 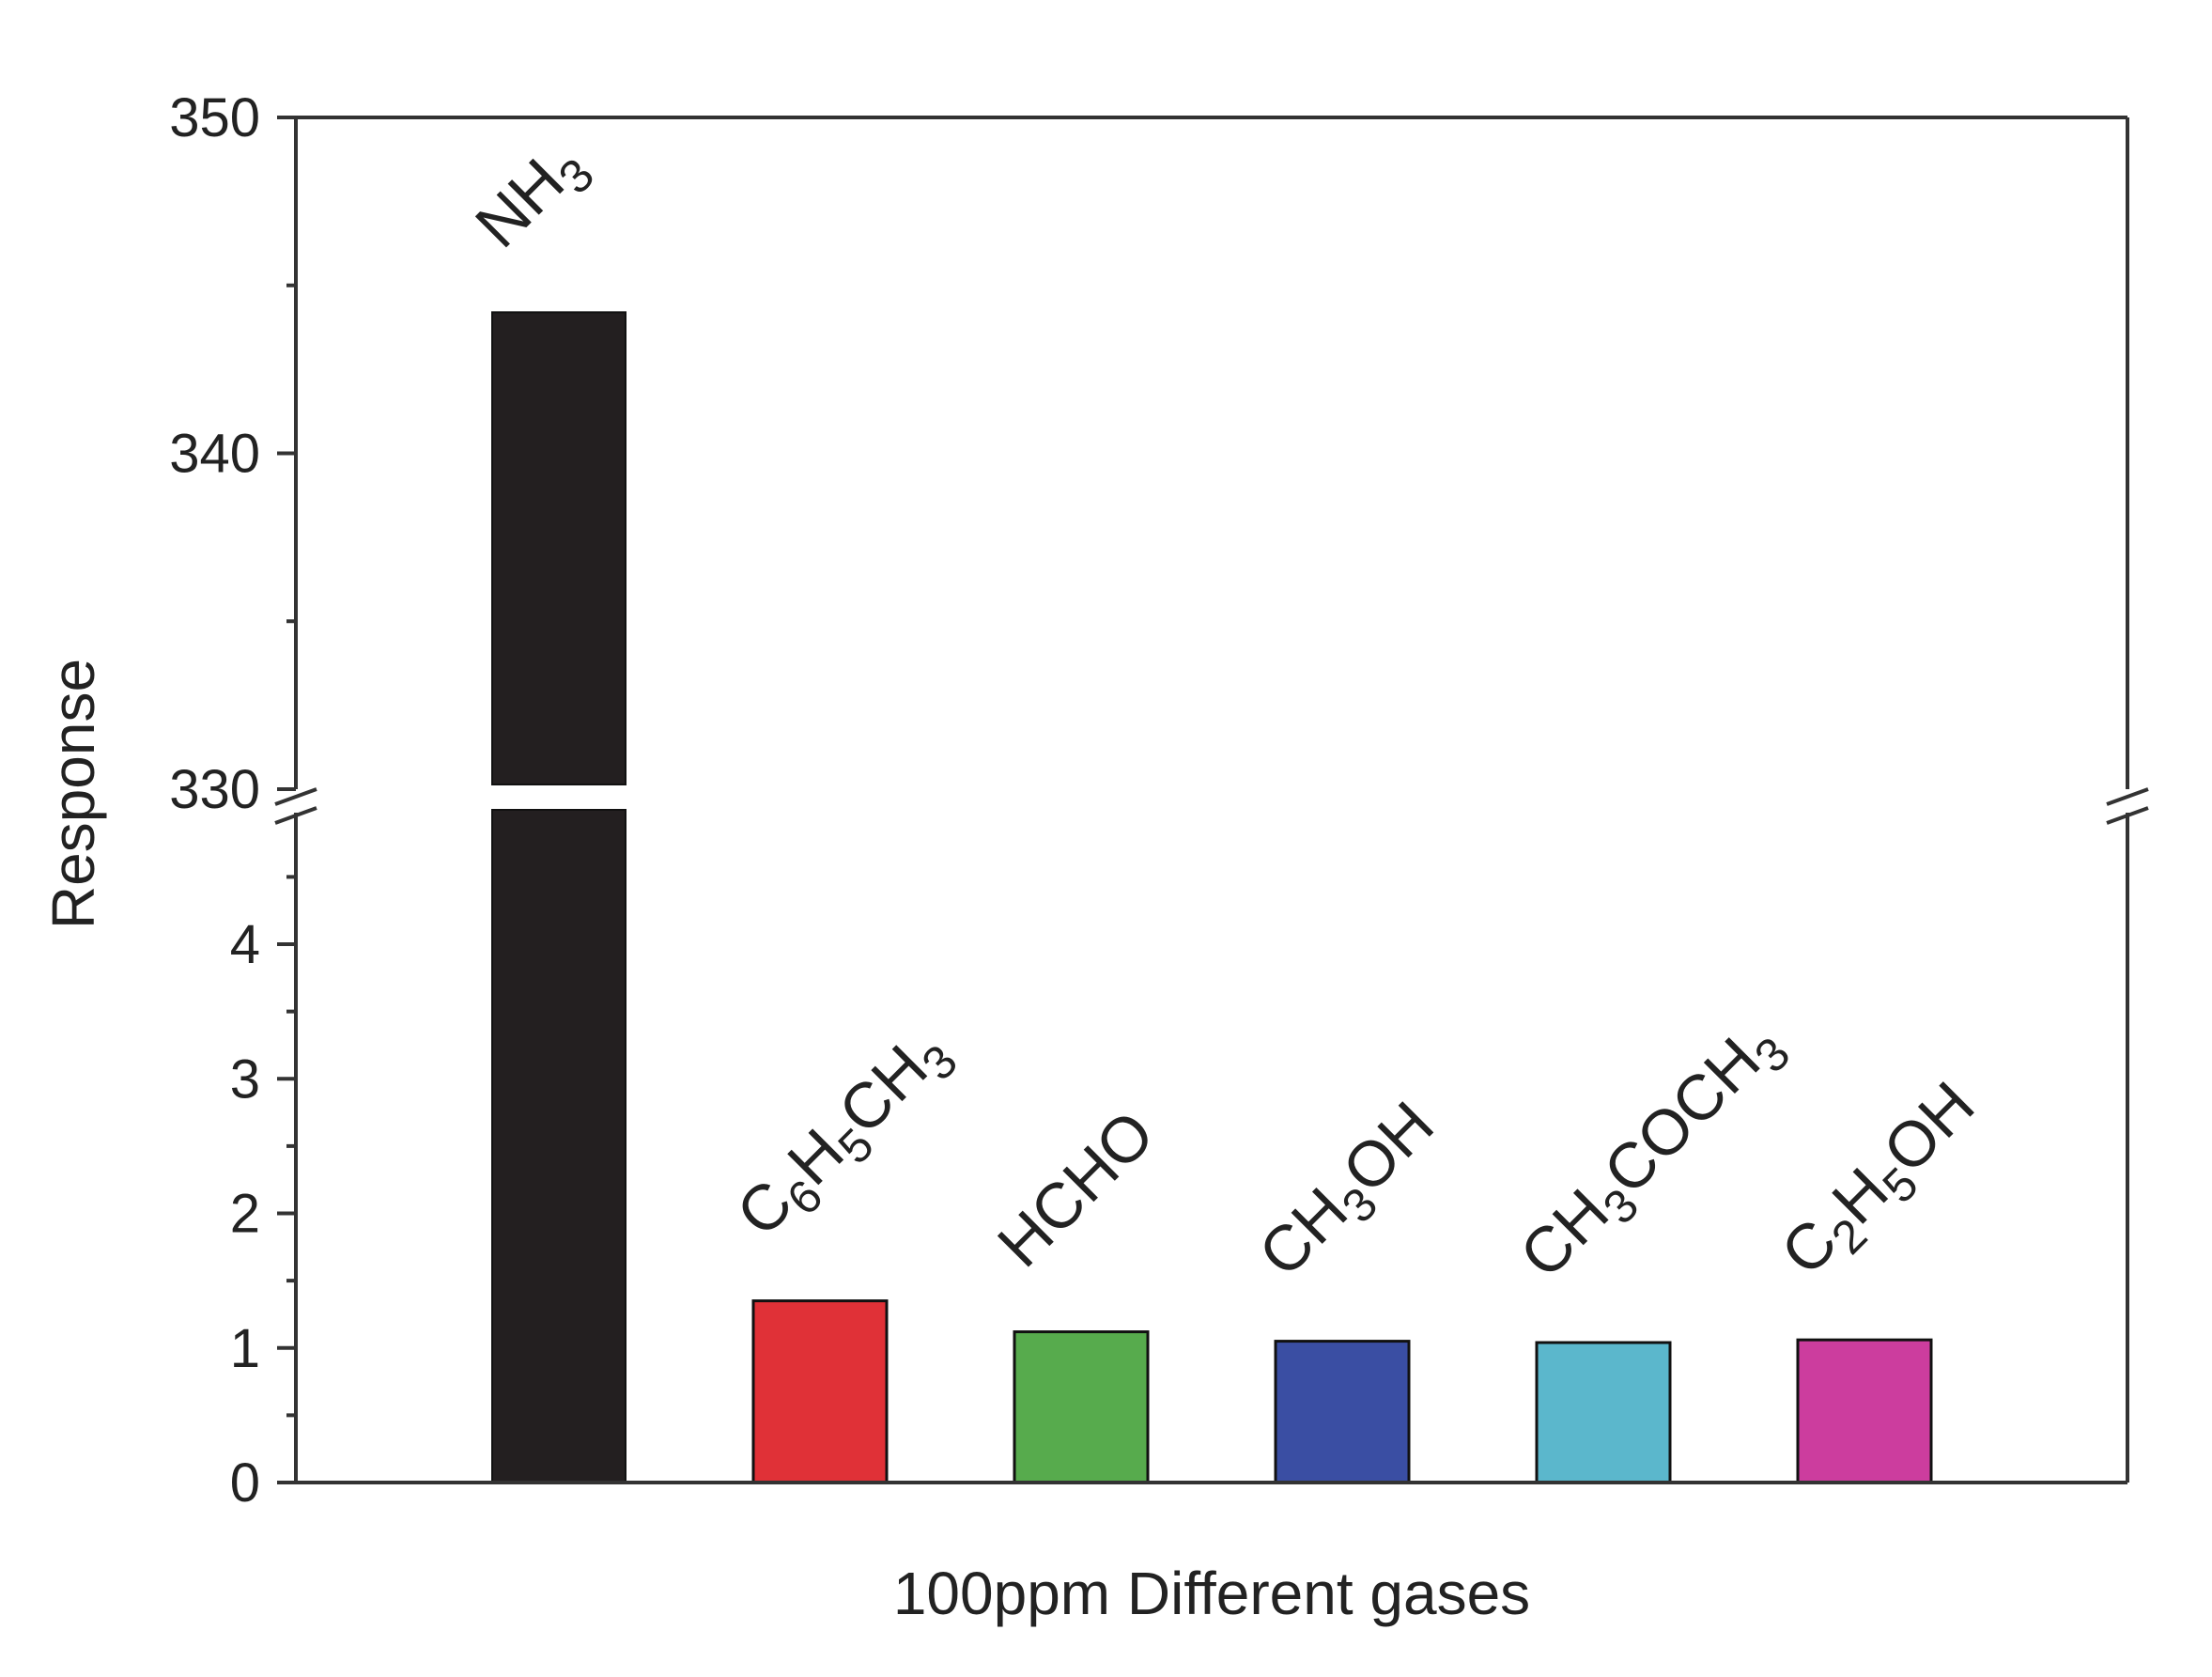 I want to click on bar-CH3OH, so click(x=1343, y=1412).